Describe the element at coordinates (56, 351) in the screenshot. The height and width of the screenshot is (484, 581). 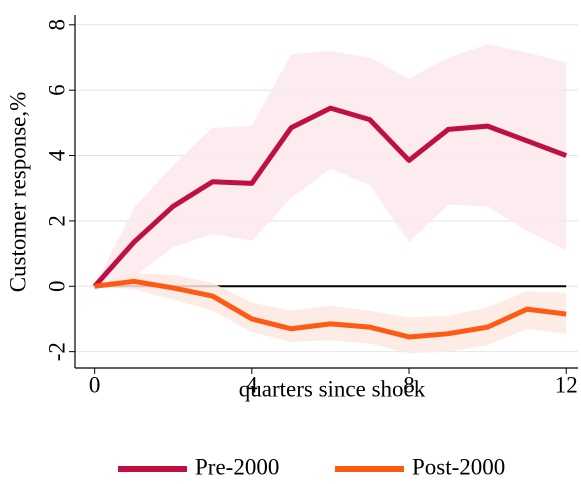
I see `y-tick-label: -2` at that location.